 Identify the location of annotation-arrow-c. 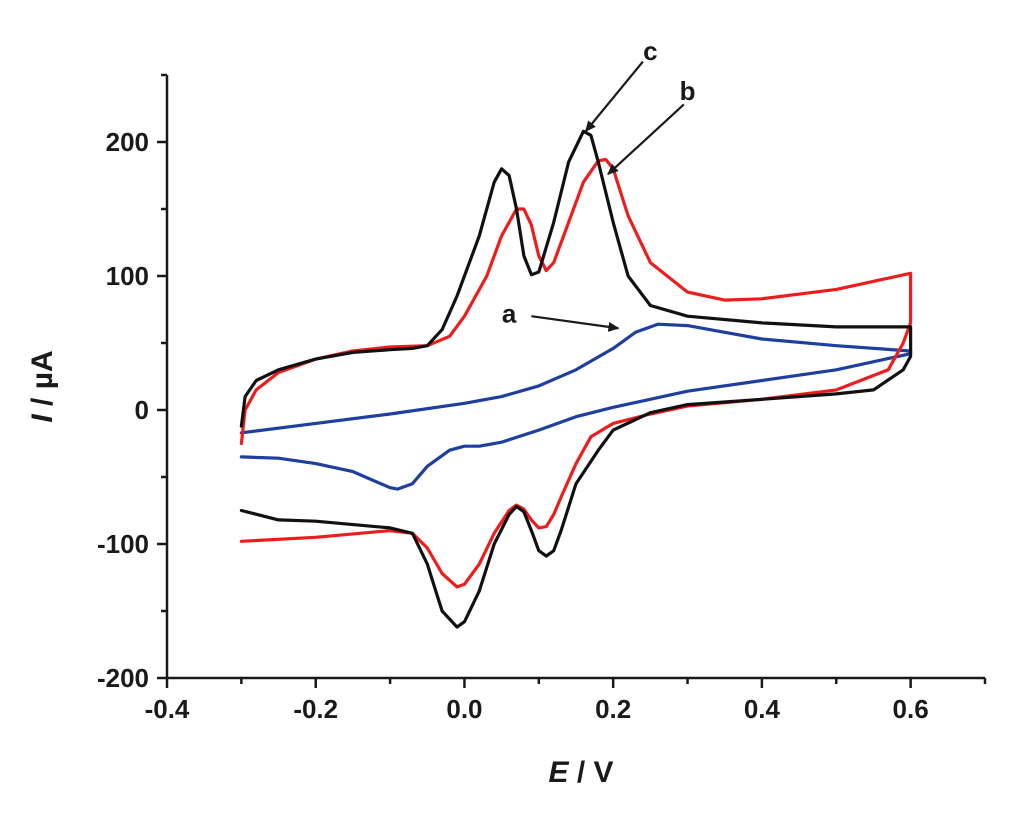
(614, 96).